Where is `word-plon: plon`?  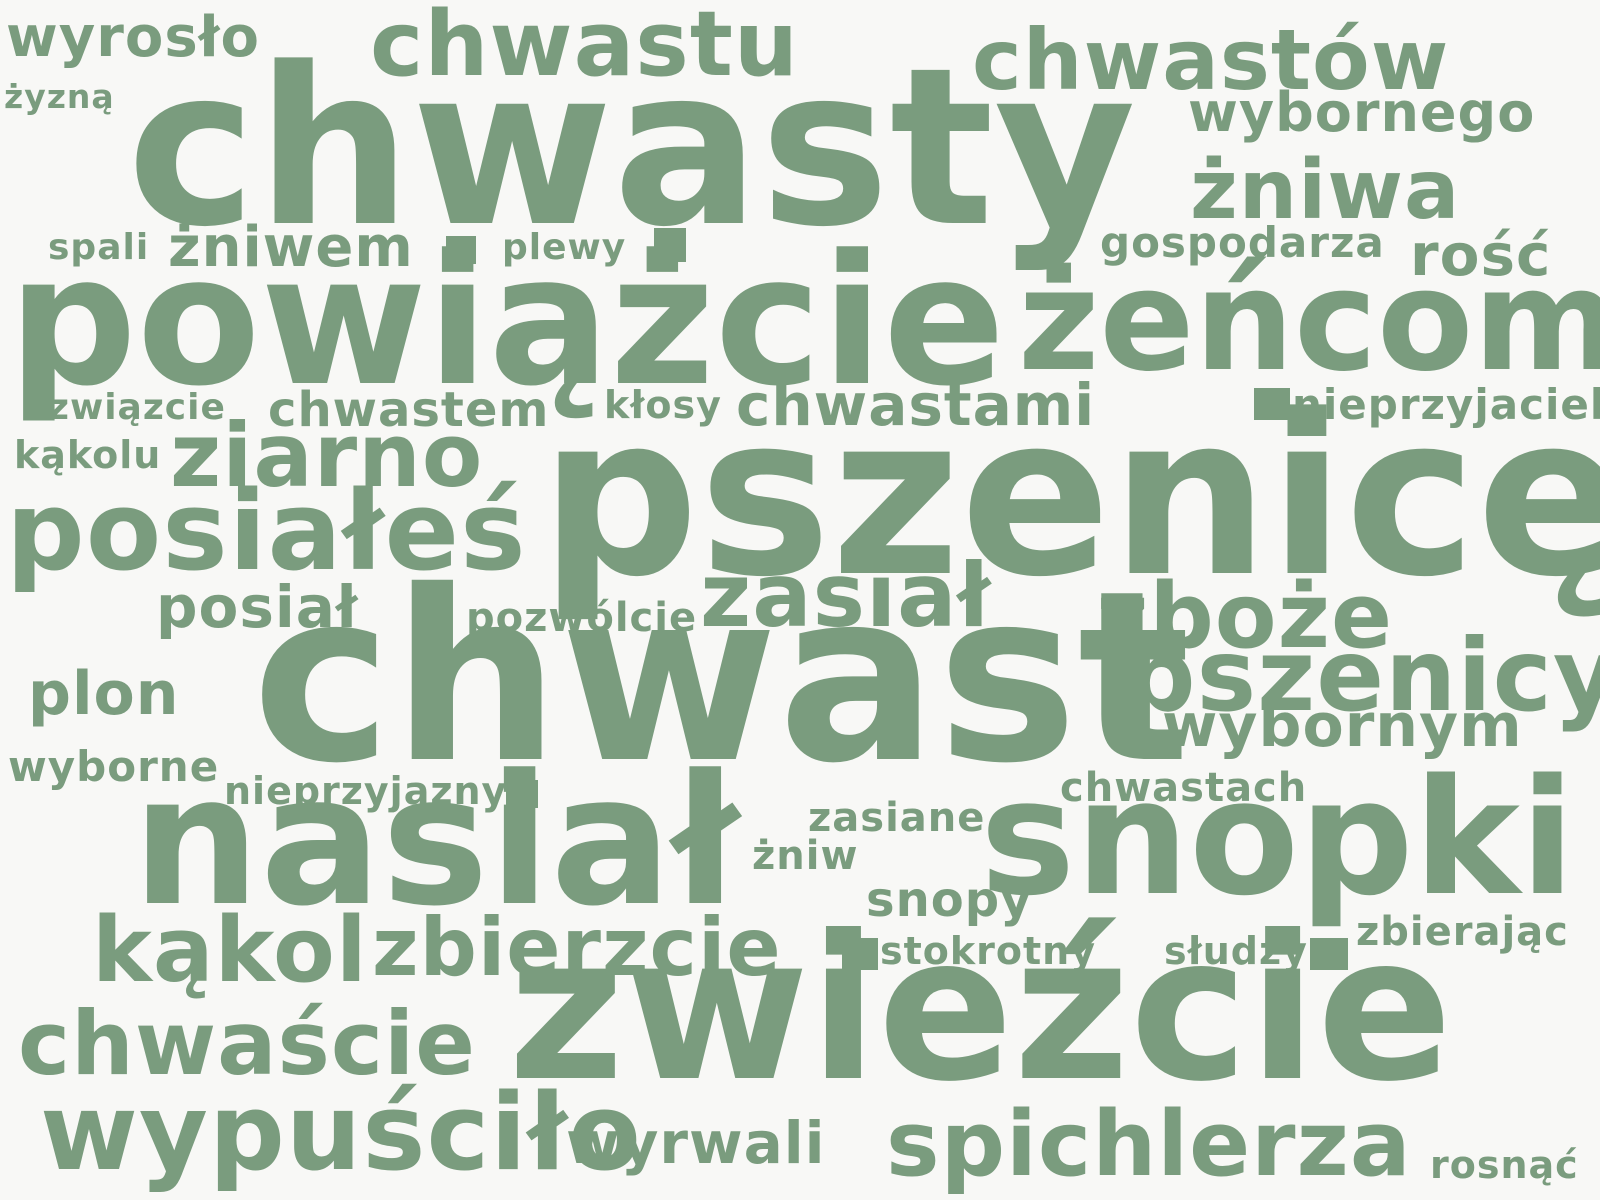 word-plon: plon is located at coordinates (104, 694).